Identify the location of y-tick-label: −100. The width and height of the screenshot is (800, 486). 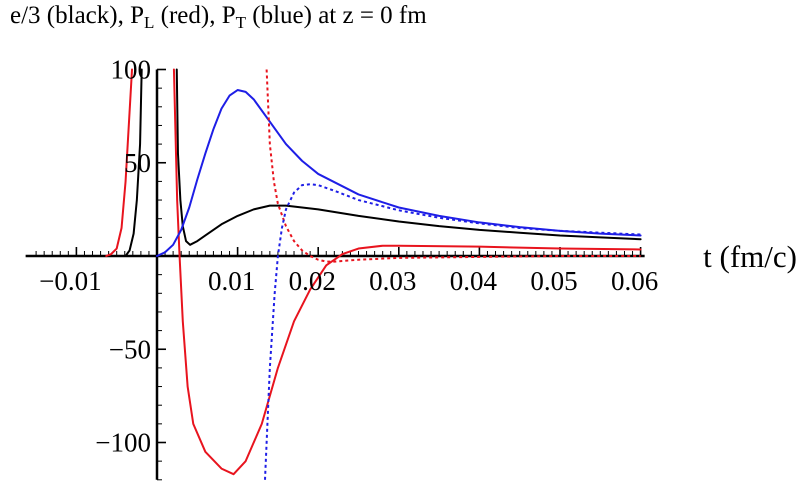
(123, 443).